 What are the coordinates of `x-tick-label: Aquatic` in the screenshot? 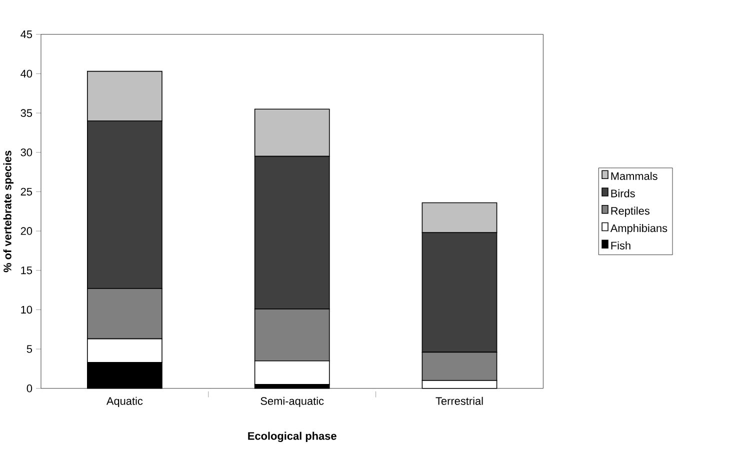 It's located at (124, 401).